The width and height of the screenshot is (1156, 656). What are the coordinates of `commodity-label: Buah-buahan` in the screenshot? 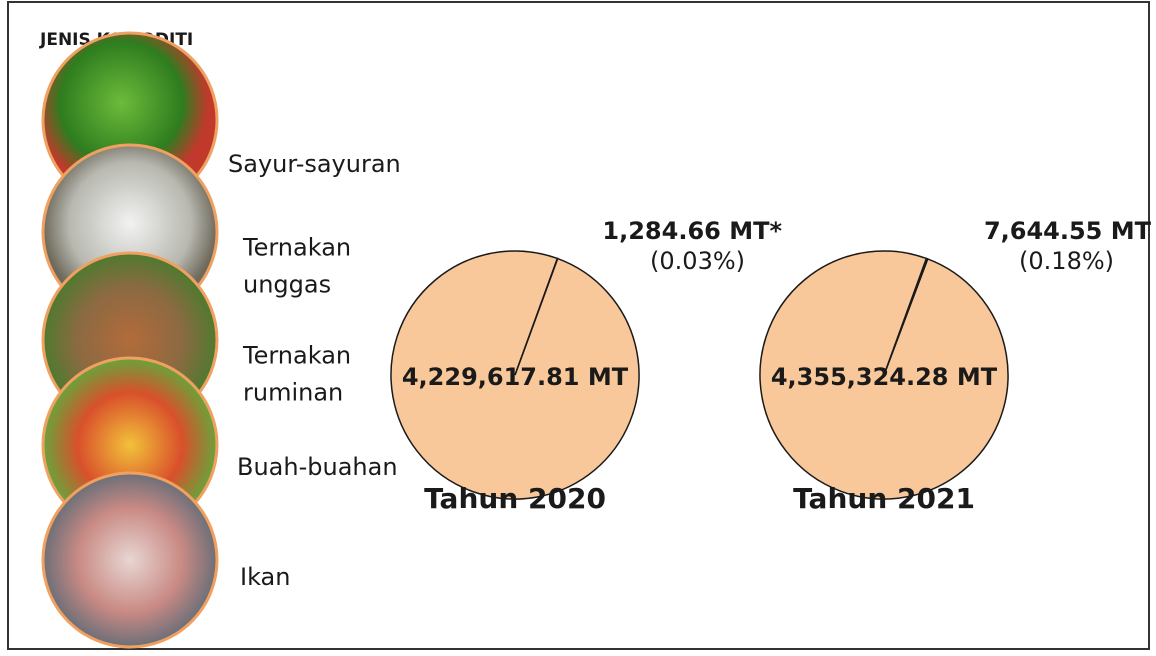 It's located at (317, 467).